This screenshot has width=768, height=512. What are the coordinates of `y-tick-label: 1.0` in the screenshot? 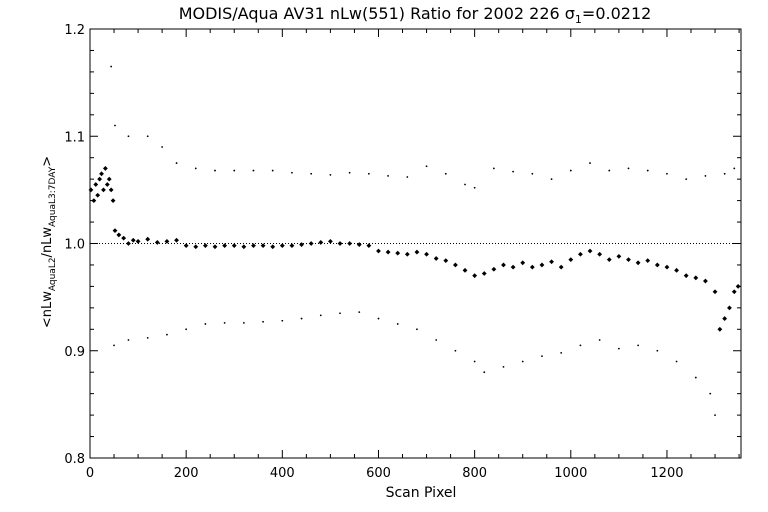 It's located at (74, 245).